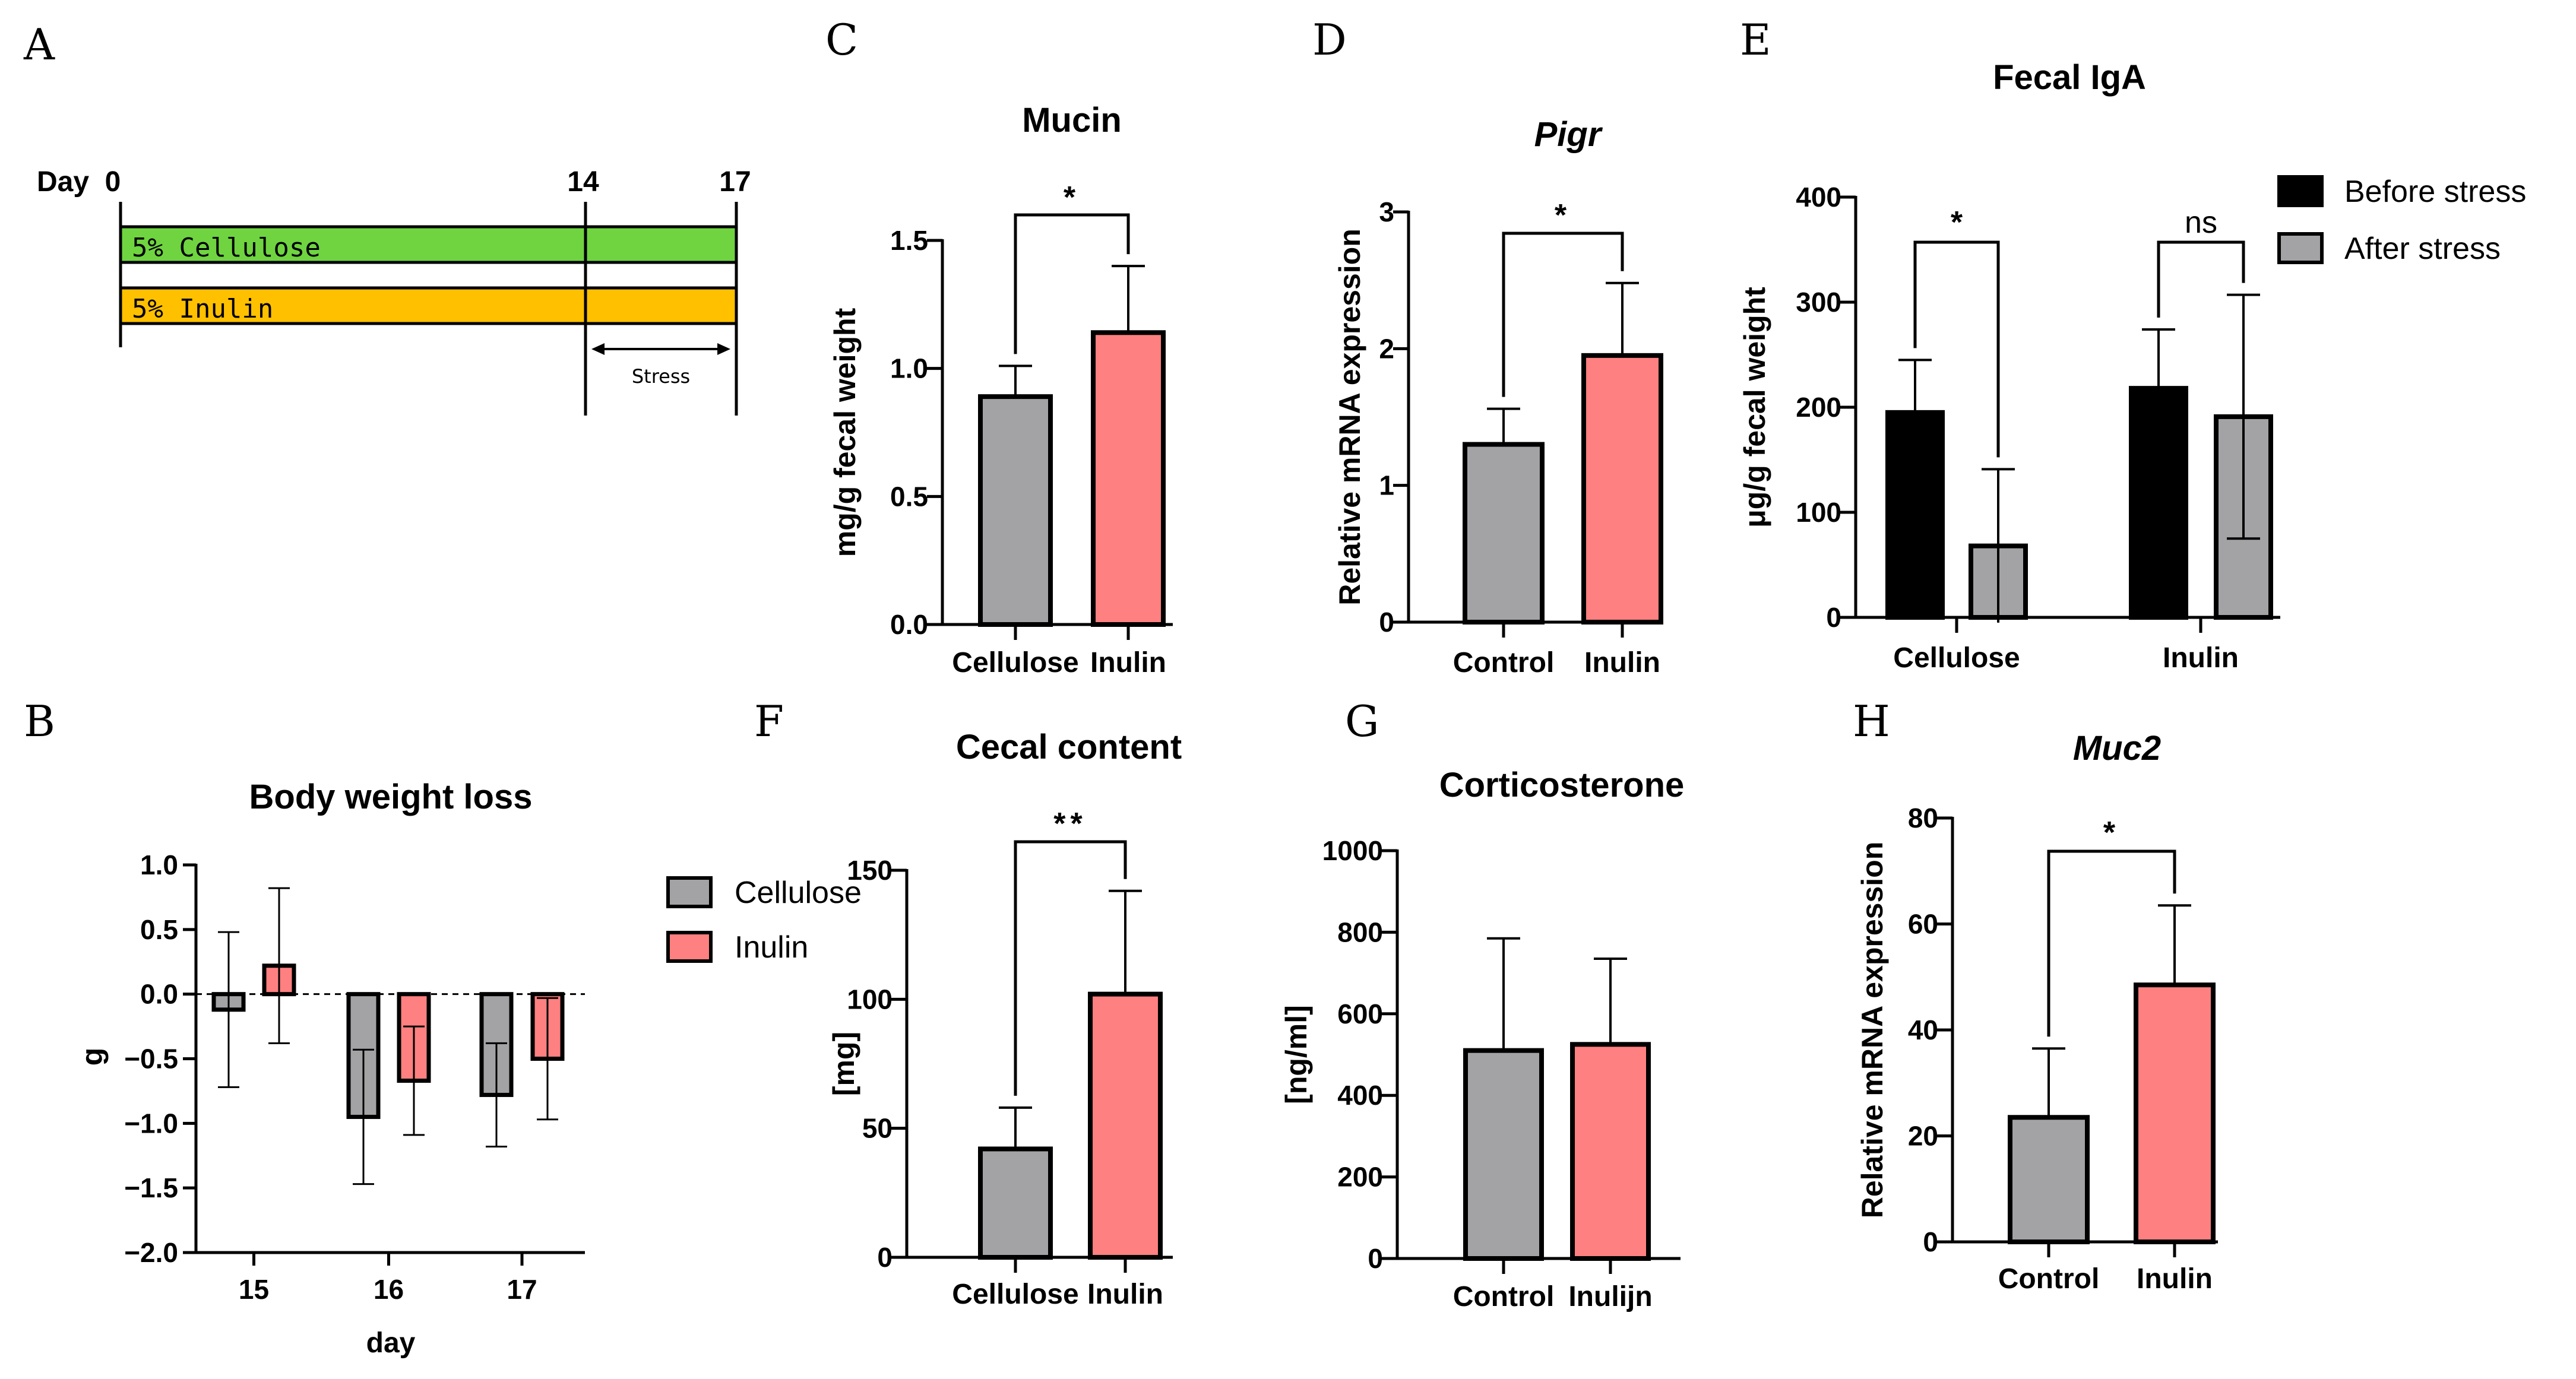 The image size is (2576, 1379). I want to click on legend-label: Before stress, so click(2435, 192).